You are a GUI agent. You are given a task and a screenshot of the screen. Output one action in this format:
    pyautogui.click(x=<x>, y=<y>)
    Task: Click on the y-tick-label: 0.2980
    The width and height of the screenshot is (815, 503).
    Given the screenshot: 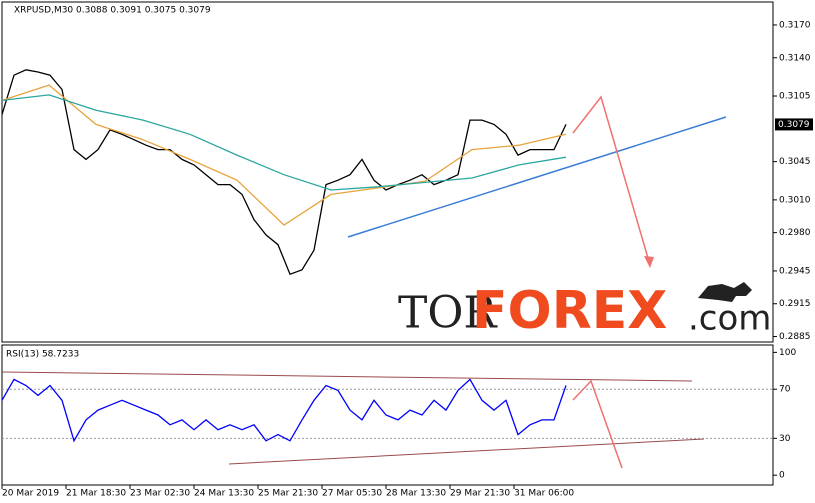 What is the action you would take?
    pyautogui.click(x=795, y=233)
    